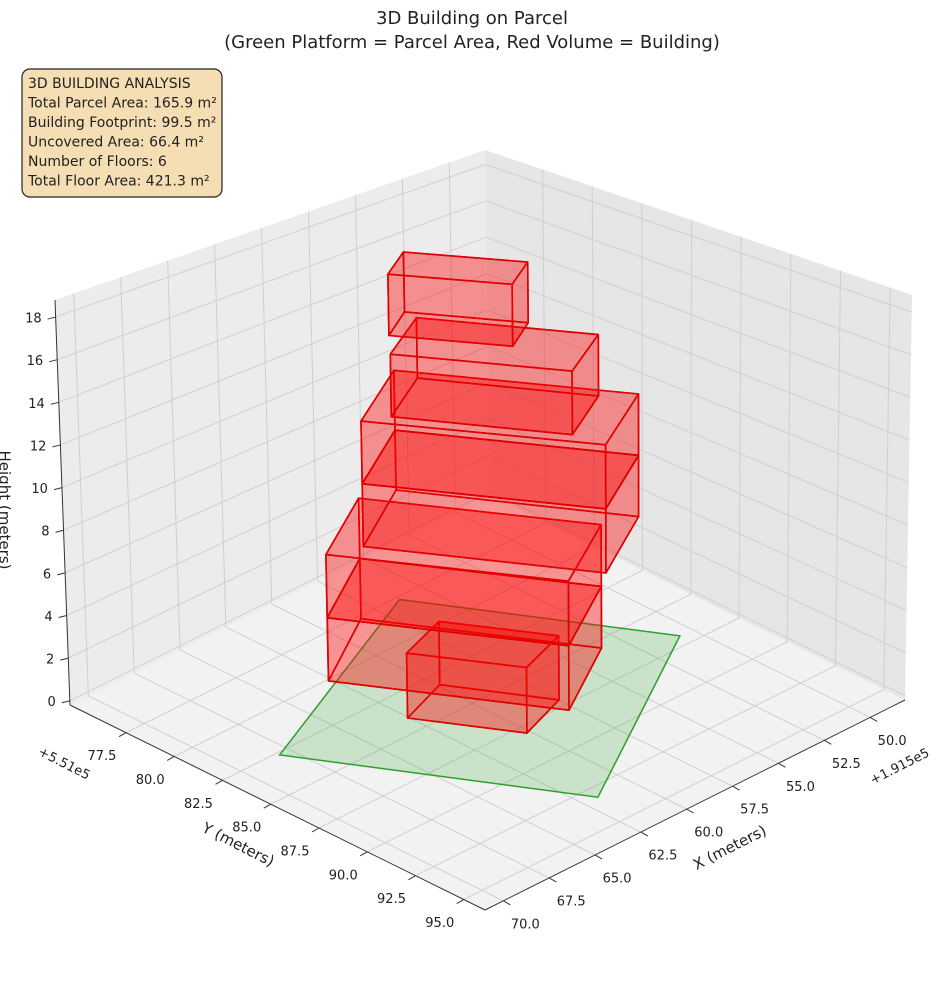  I want to click on info-line: Number of Floors: 6, so click(97, 162).